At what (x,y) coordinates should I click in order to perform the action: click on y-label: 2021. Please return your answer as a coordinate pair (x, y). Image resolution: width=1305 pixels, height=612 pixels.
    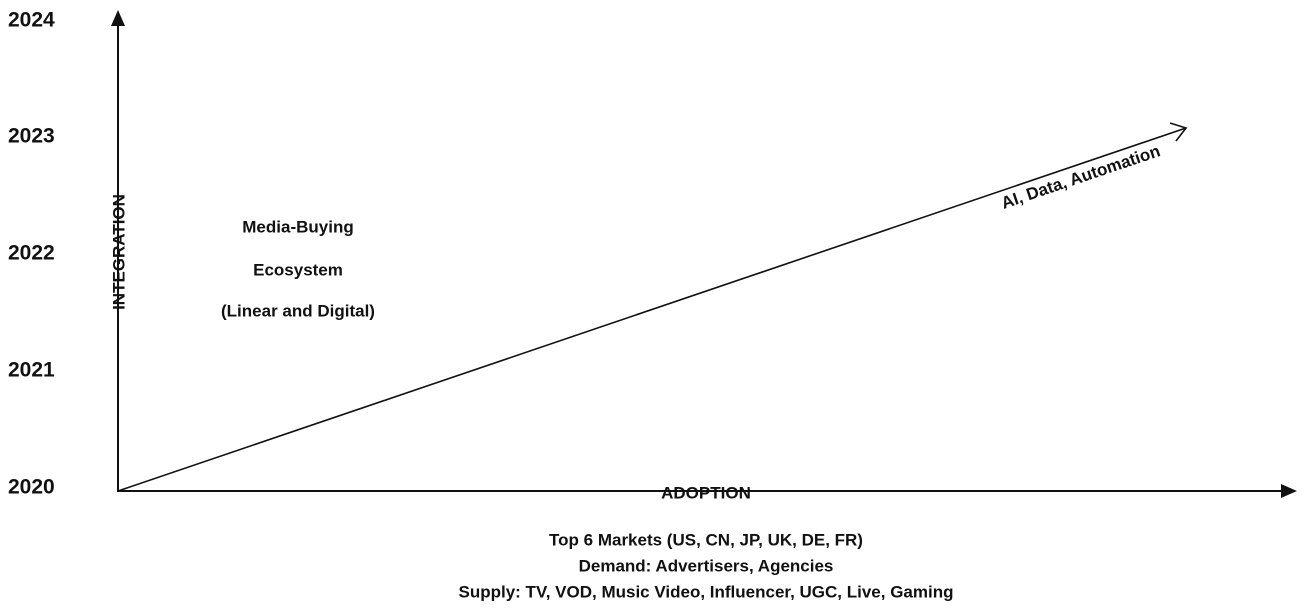
    Looking at the image, I should click on (31, 370).